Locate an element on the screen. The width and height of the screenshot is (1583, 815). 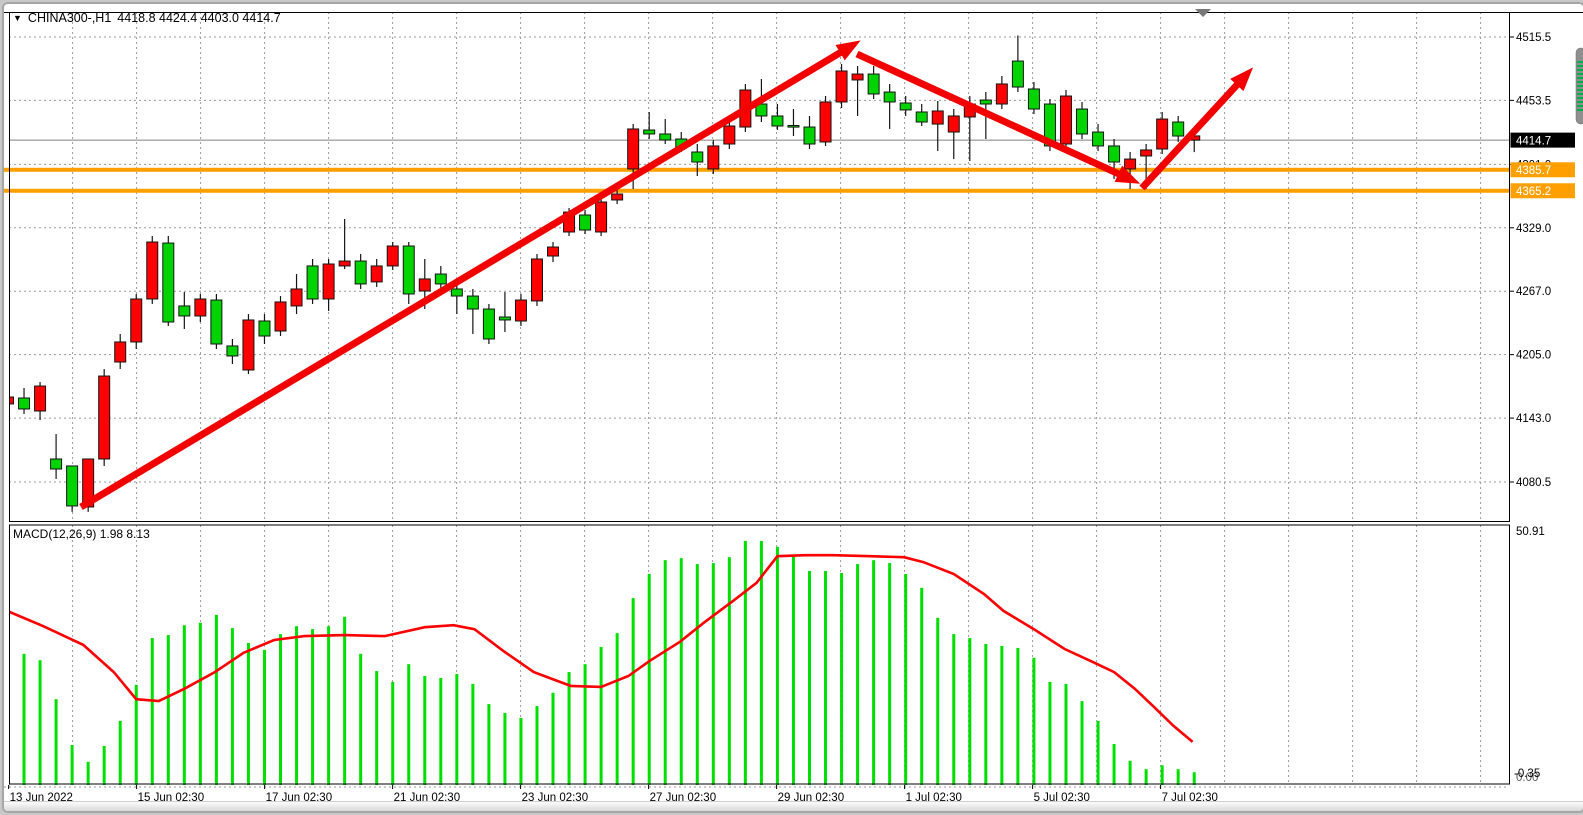
macd-indicator-label: MACD(12,26,9) 1.98 8.13 is located at coordinates (81, 534).